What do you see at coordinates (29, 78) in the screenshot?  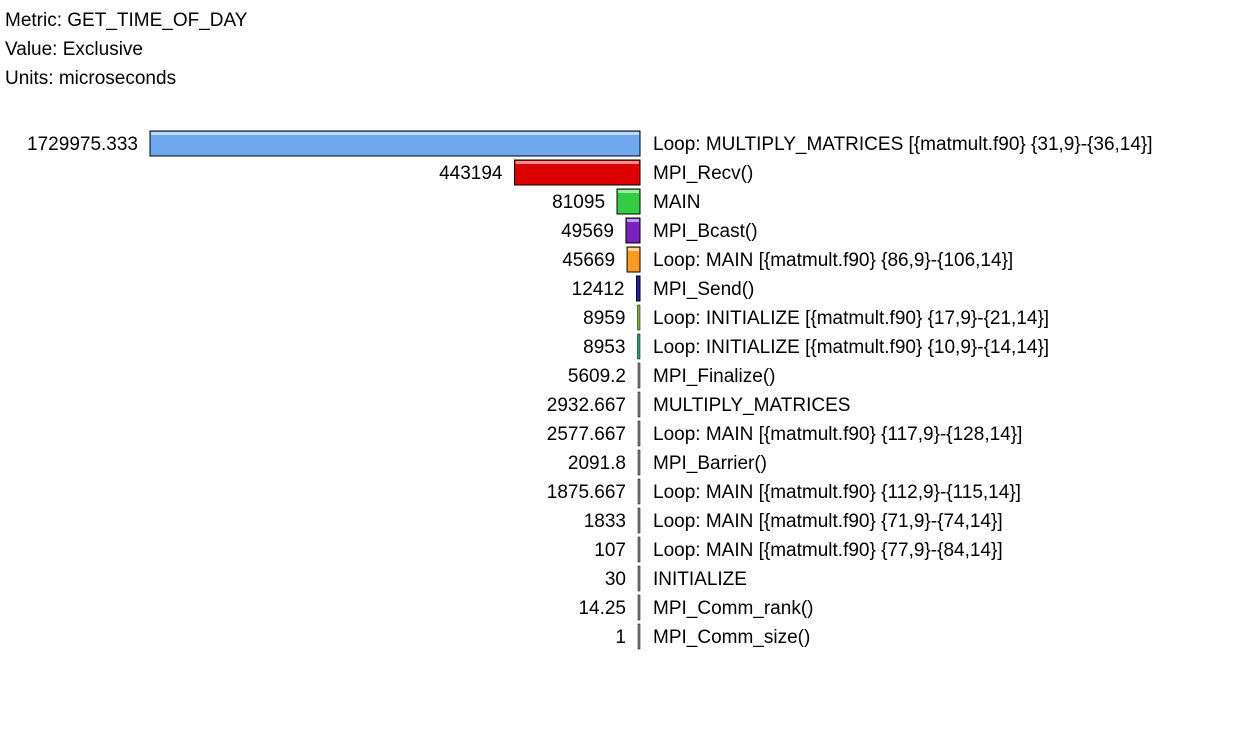 I see `units-label: Units:` at bounding box center [29, 78].